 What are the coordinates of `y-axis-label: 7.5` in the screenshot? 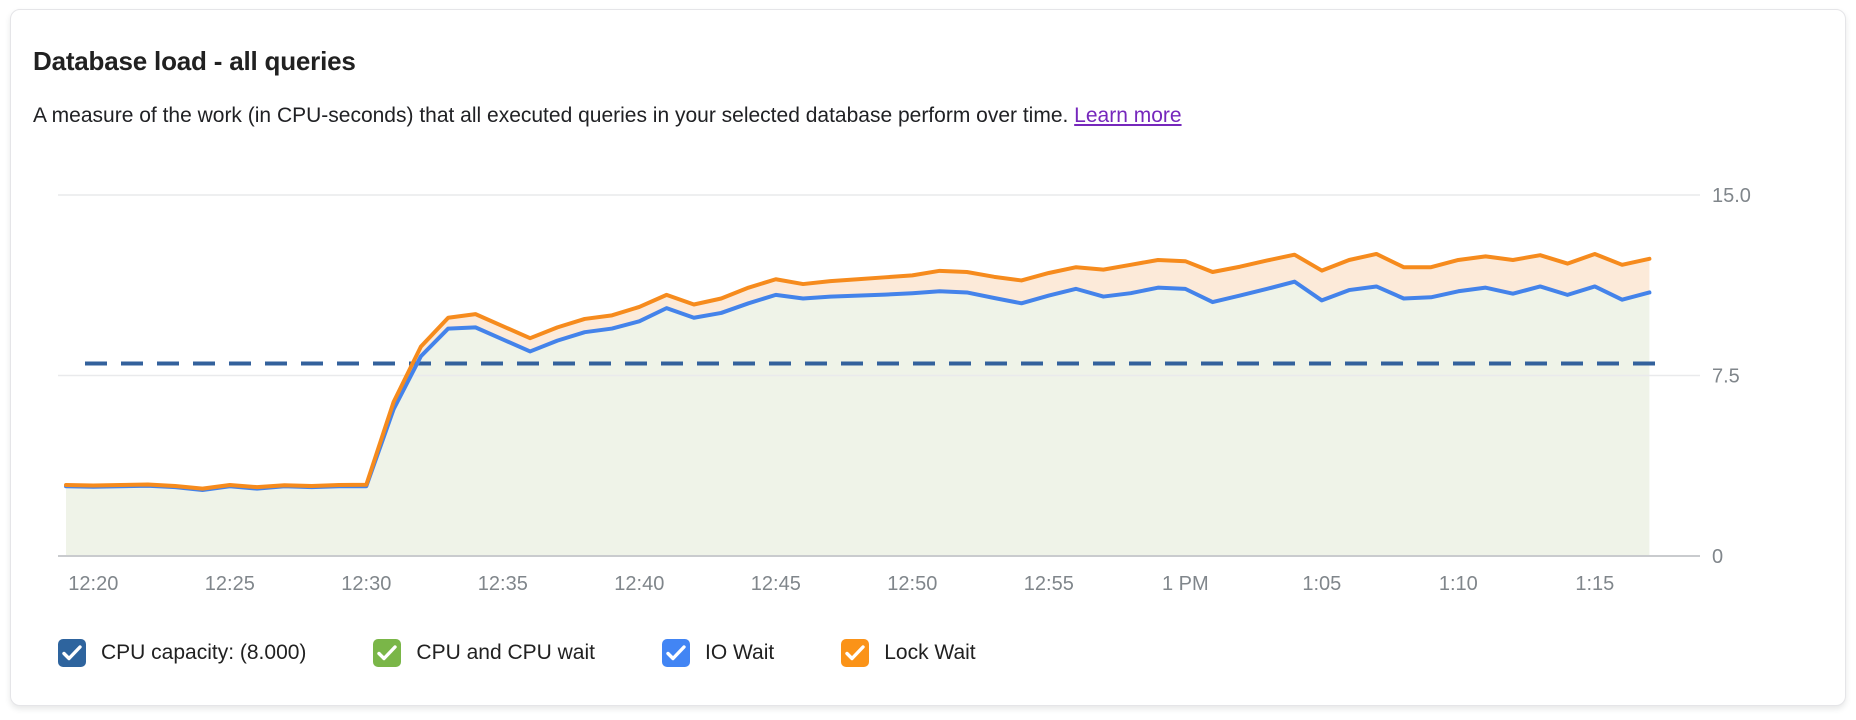 It's located at (1726, 377).